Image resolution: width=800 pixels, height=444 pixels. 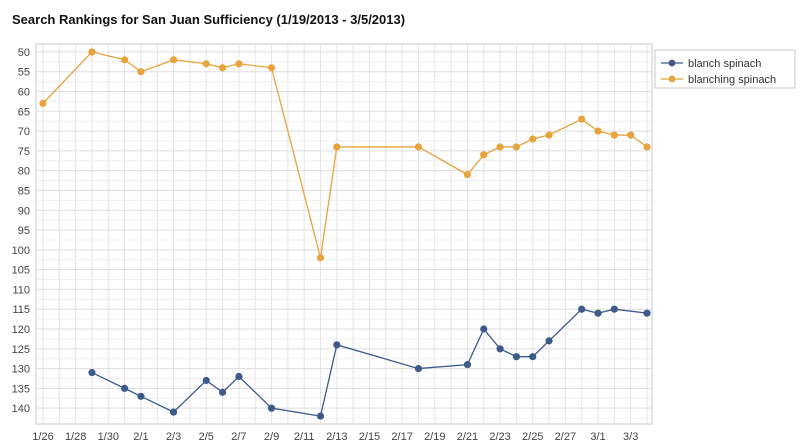 What do you see at coordinates (24, 172) in the screenshot?
I see `y-tick-label: 80` at bounding box center [24, 172].